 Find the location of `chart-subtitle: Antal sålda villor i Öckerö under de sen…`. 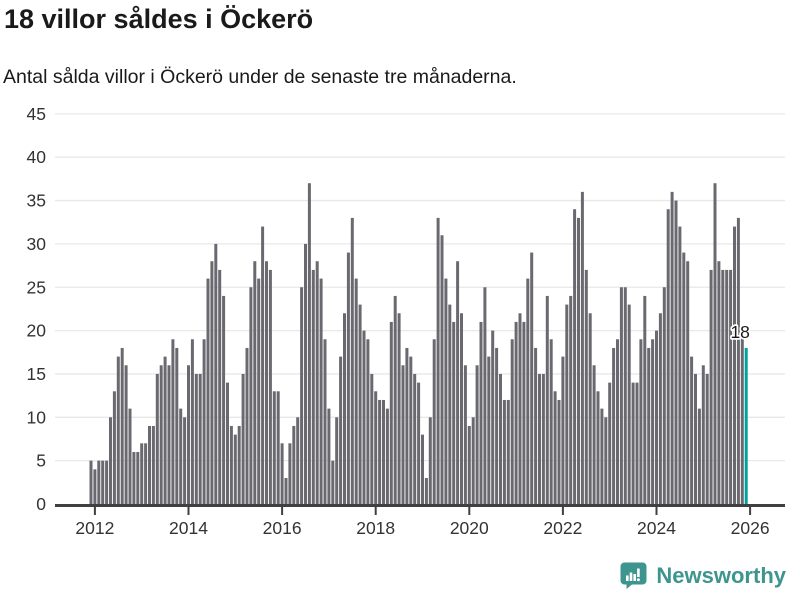

chart-subtitle: Antal sålda villor i Öckerö under de sen… is located at coordinates (260, 77).